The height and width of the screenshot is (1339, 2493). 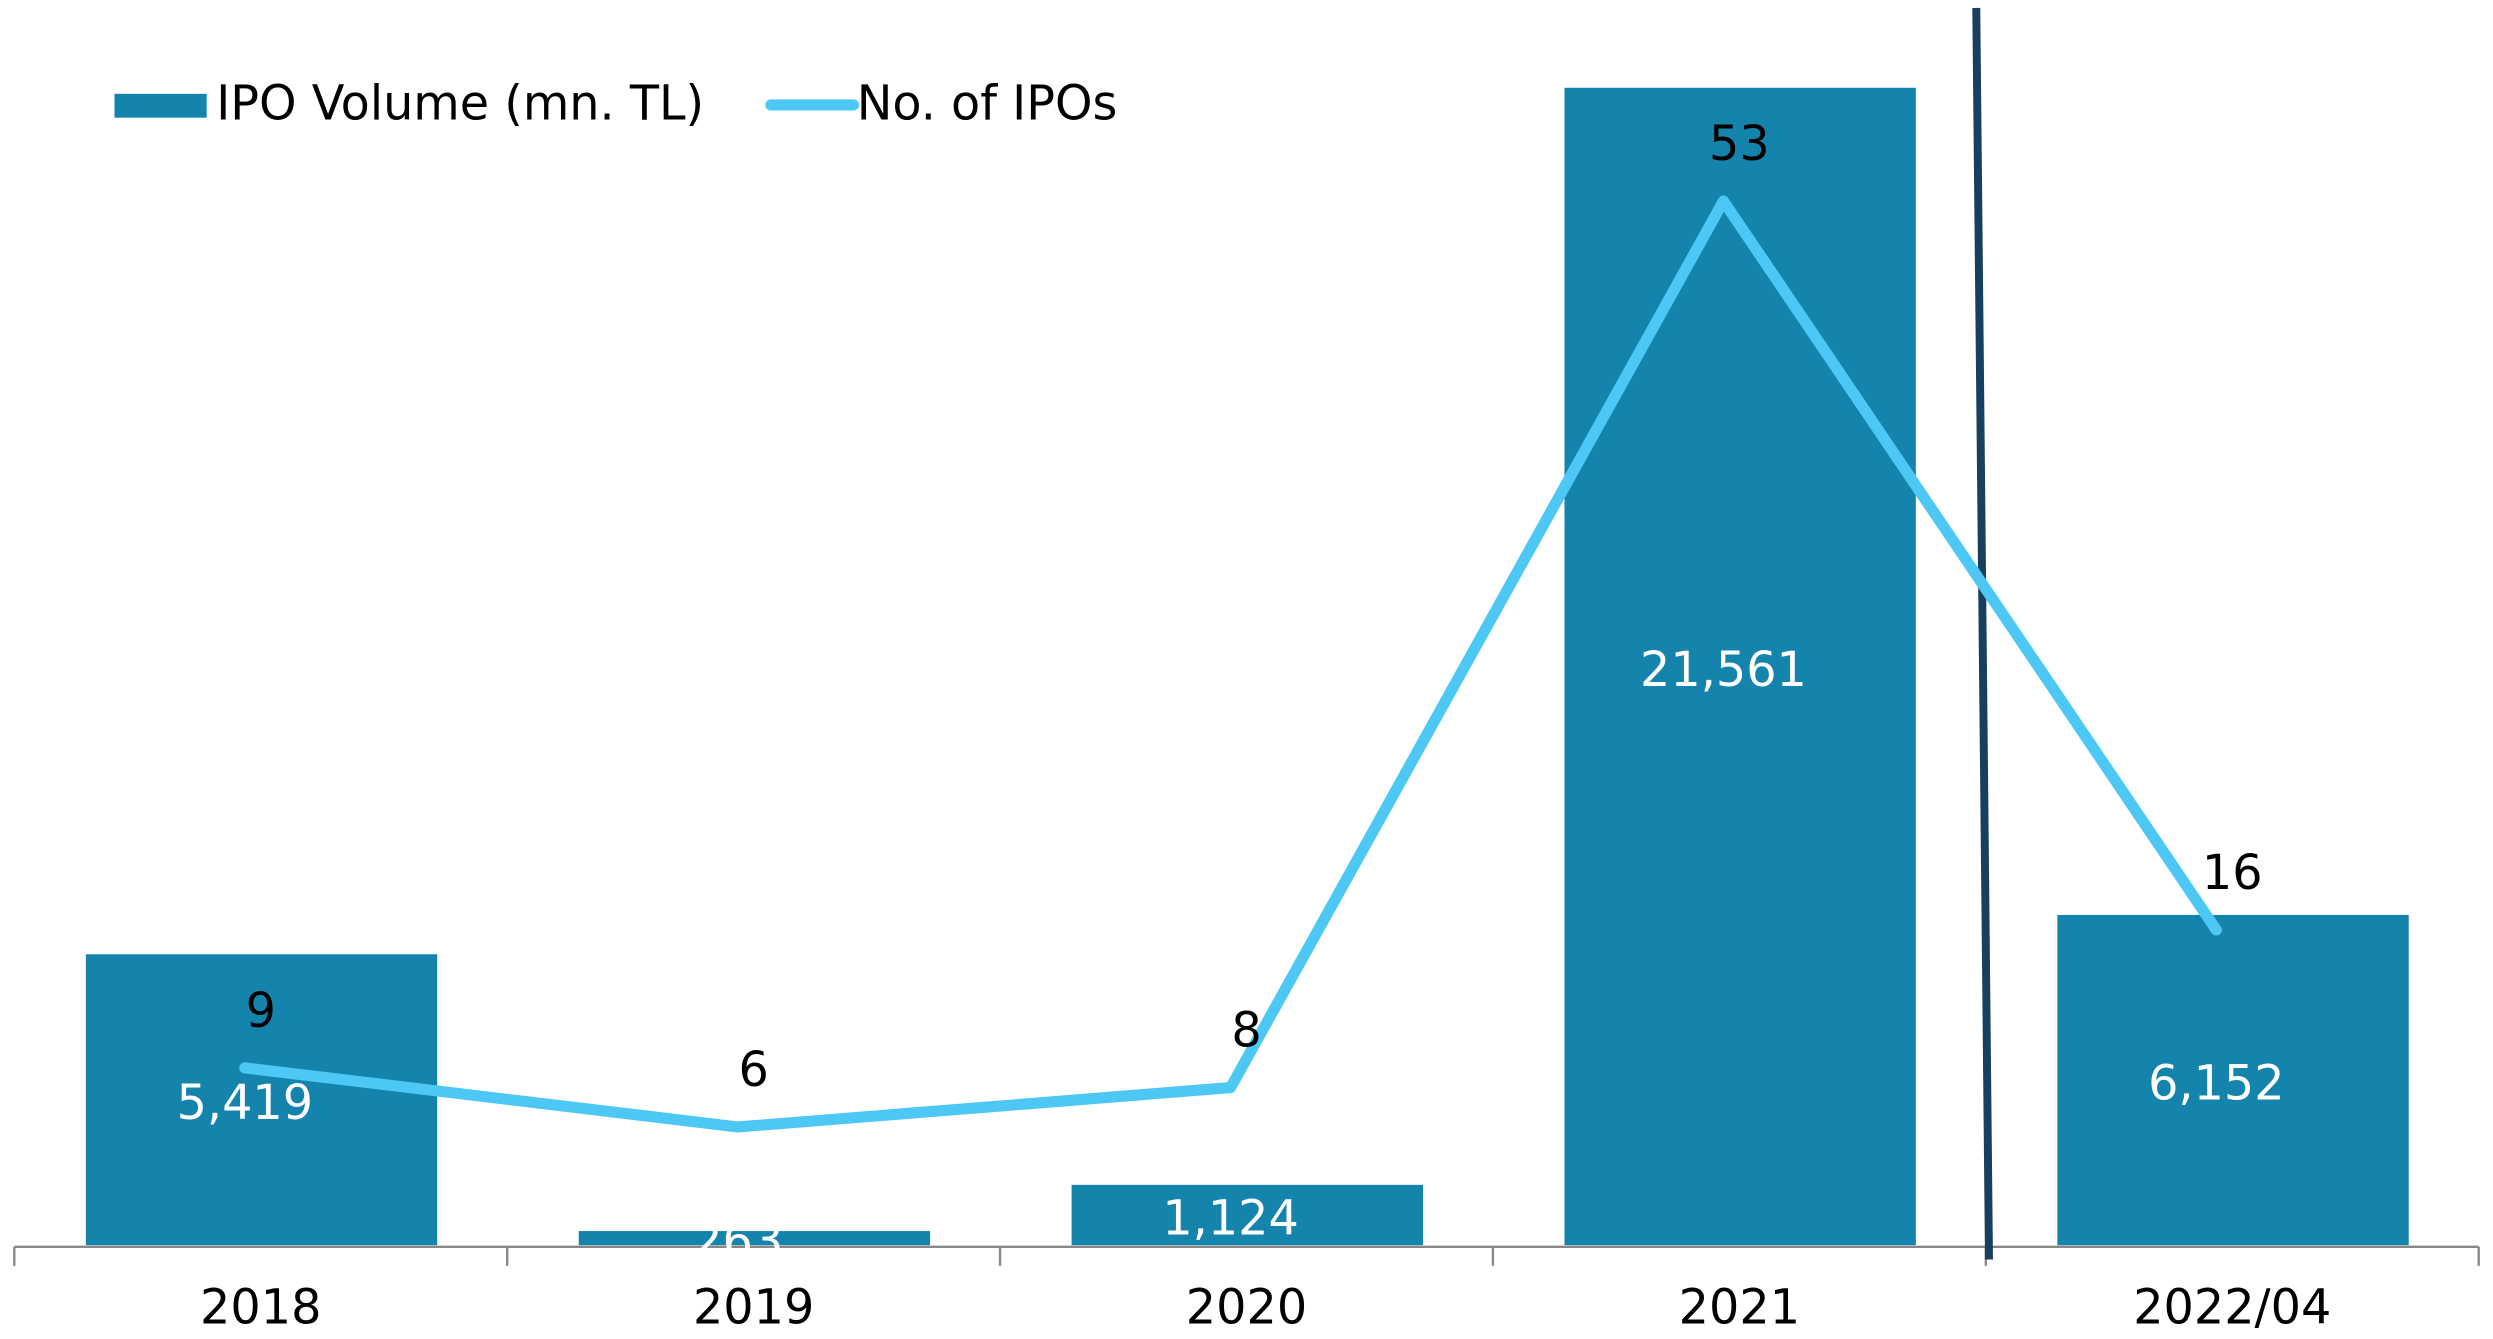 I want to click on bar-value-label: 6,152, so click(x=2216, y=1083).